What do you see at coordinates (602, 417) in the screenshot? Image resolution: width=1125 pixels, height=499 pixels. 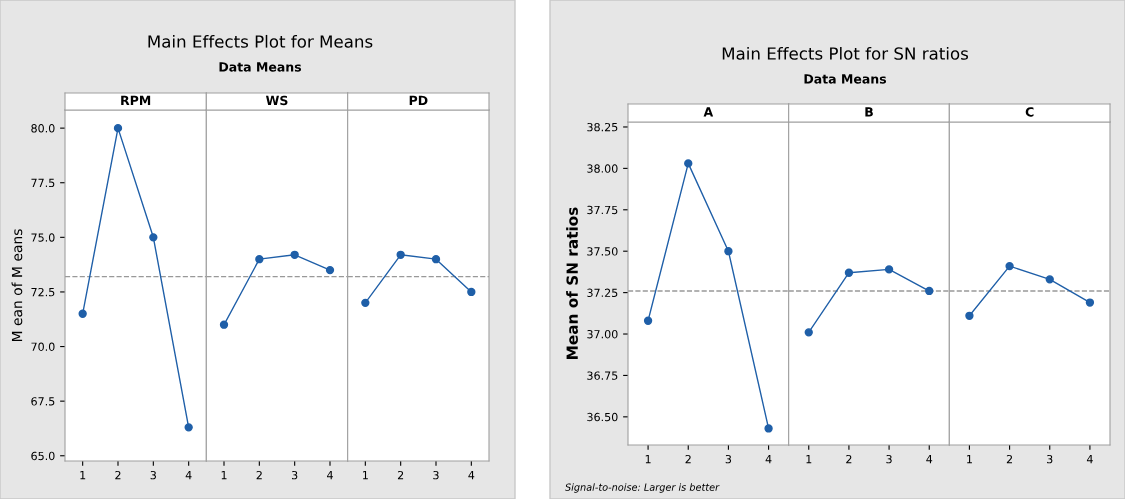 I see `y-tick-label: 36.50` at bounding box center [602, 417].